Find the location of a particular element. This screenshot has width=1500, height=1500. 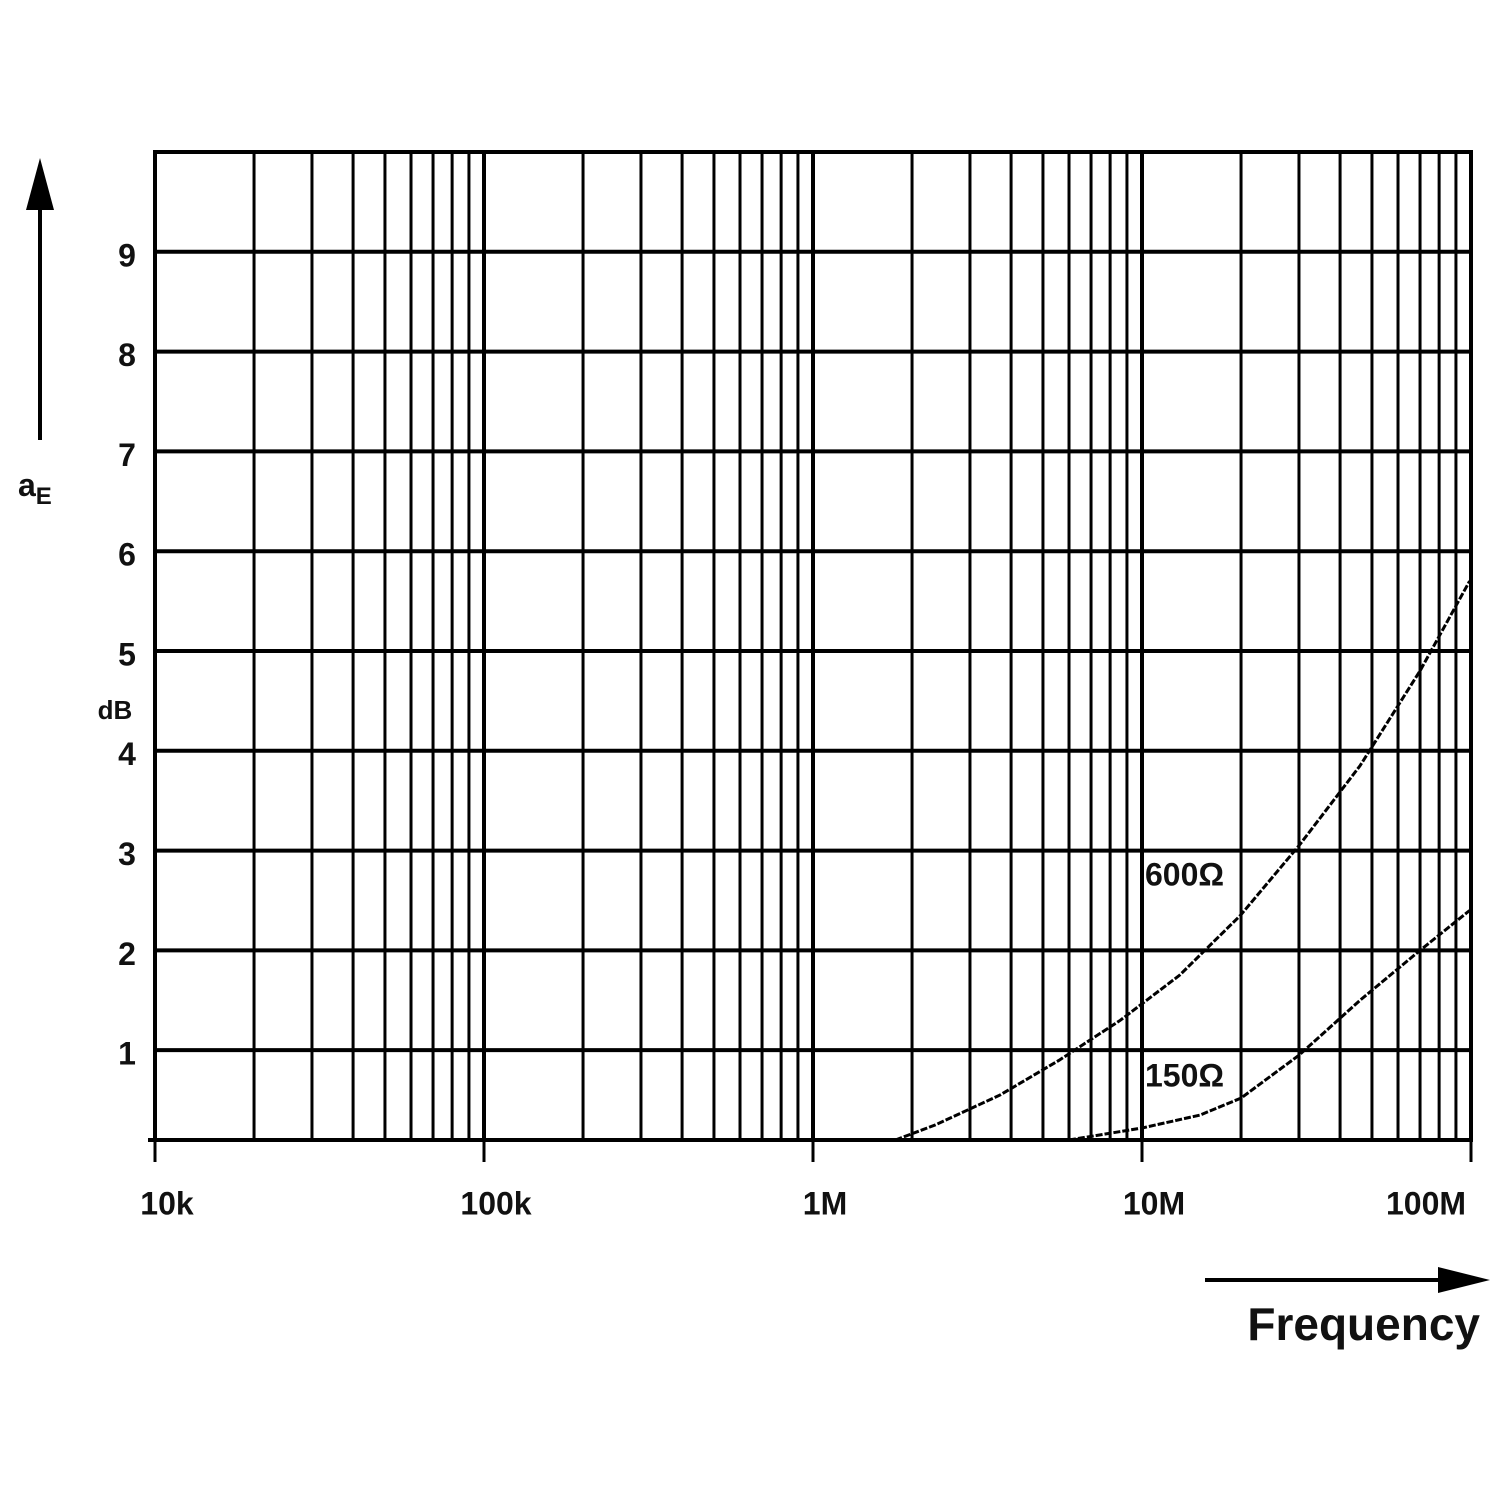

y-tick-label: 4 is located at coordinates (127, 754).